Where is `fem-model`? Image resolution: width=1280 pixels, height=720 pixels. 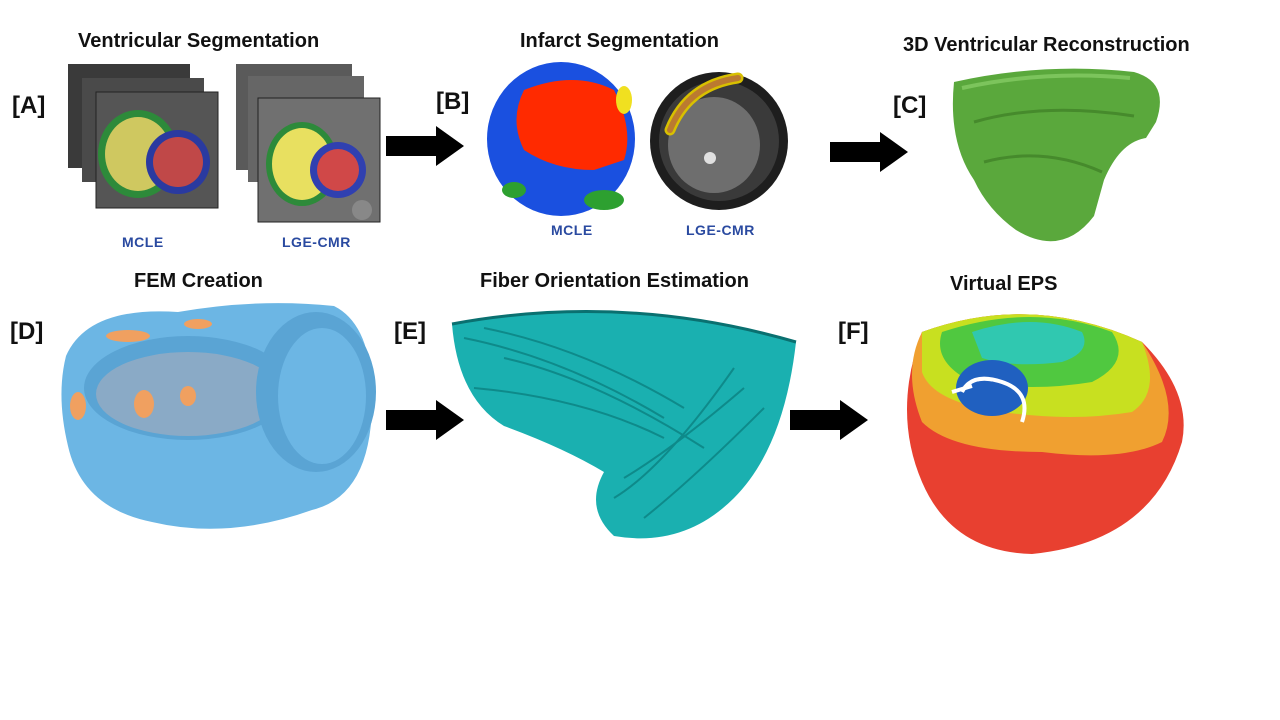
fem-model is located at coordinates (218, 416).